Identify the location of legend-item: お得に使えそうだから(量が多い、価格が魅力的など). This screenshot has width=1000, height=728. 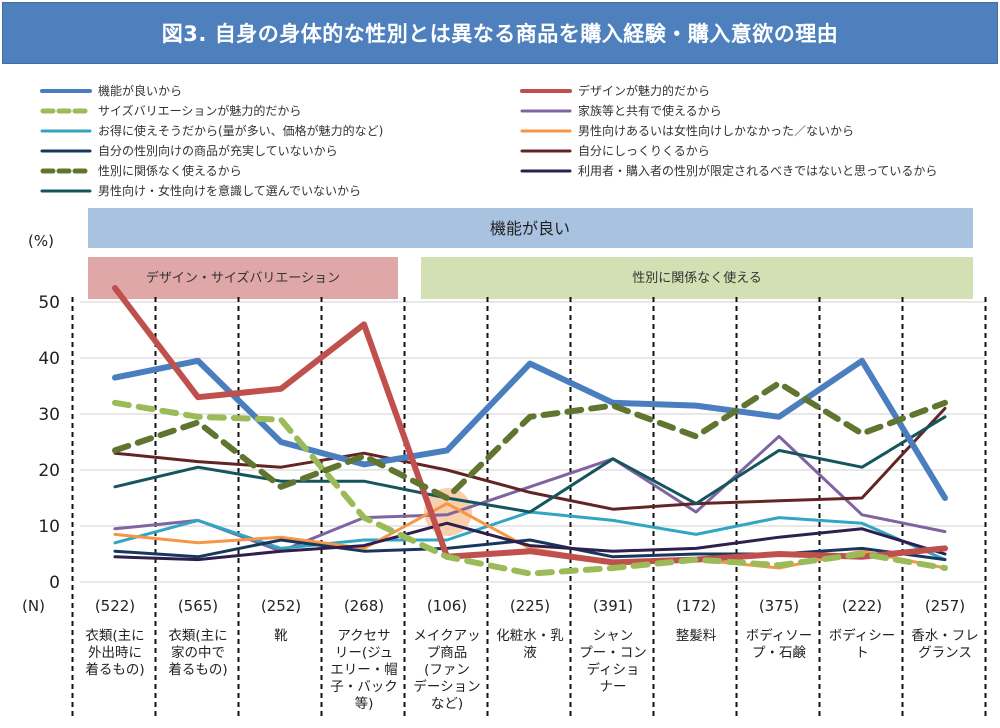
(211, 130).